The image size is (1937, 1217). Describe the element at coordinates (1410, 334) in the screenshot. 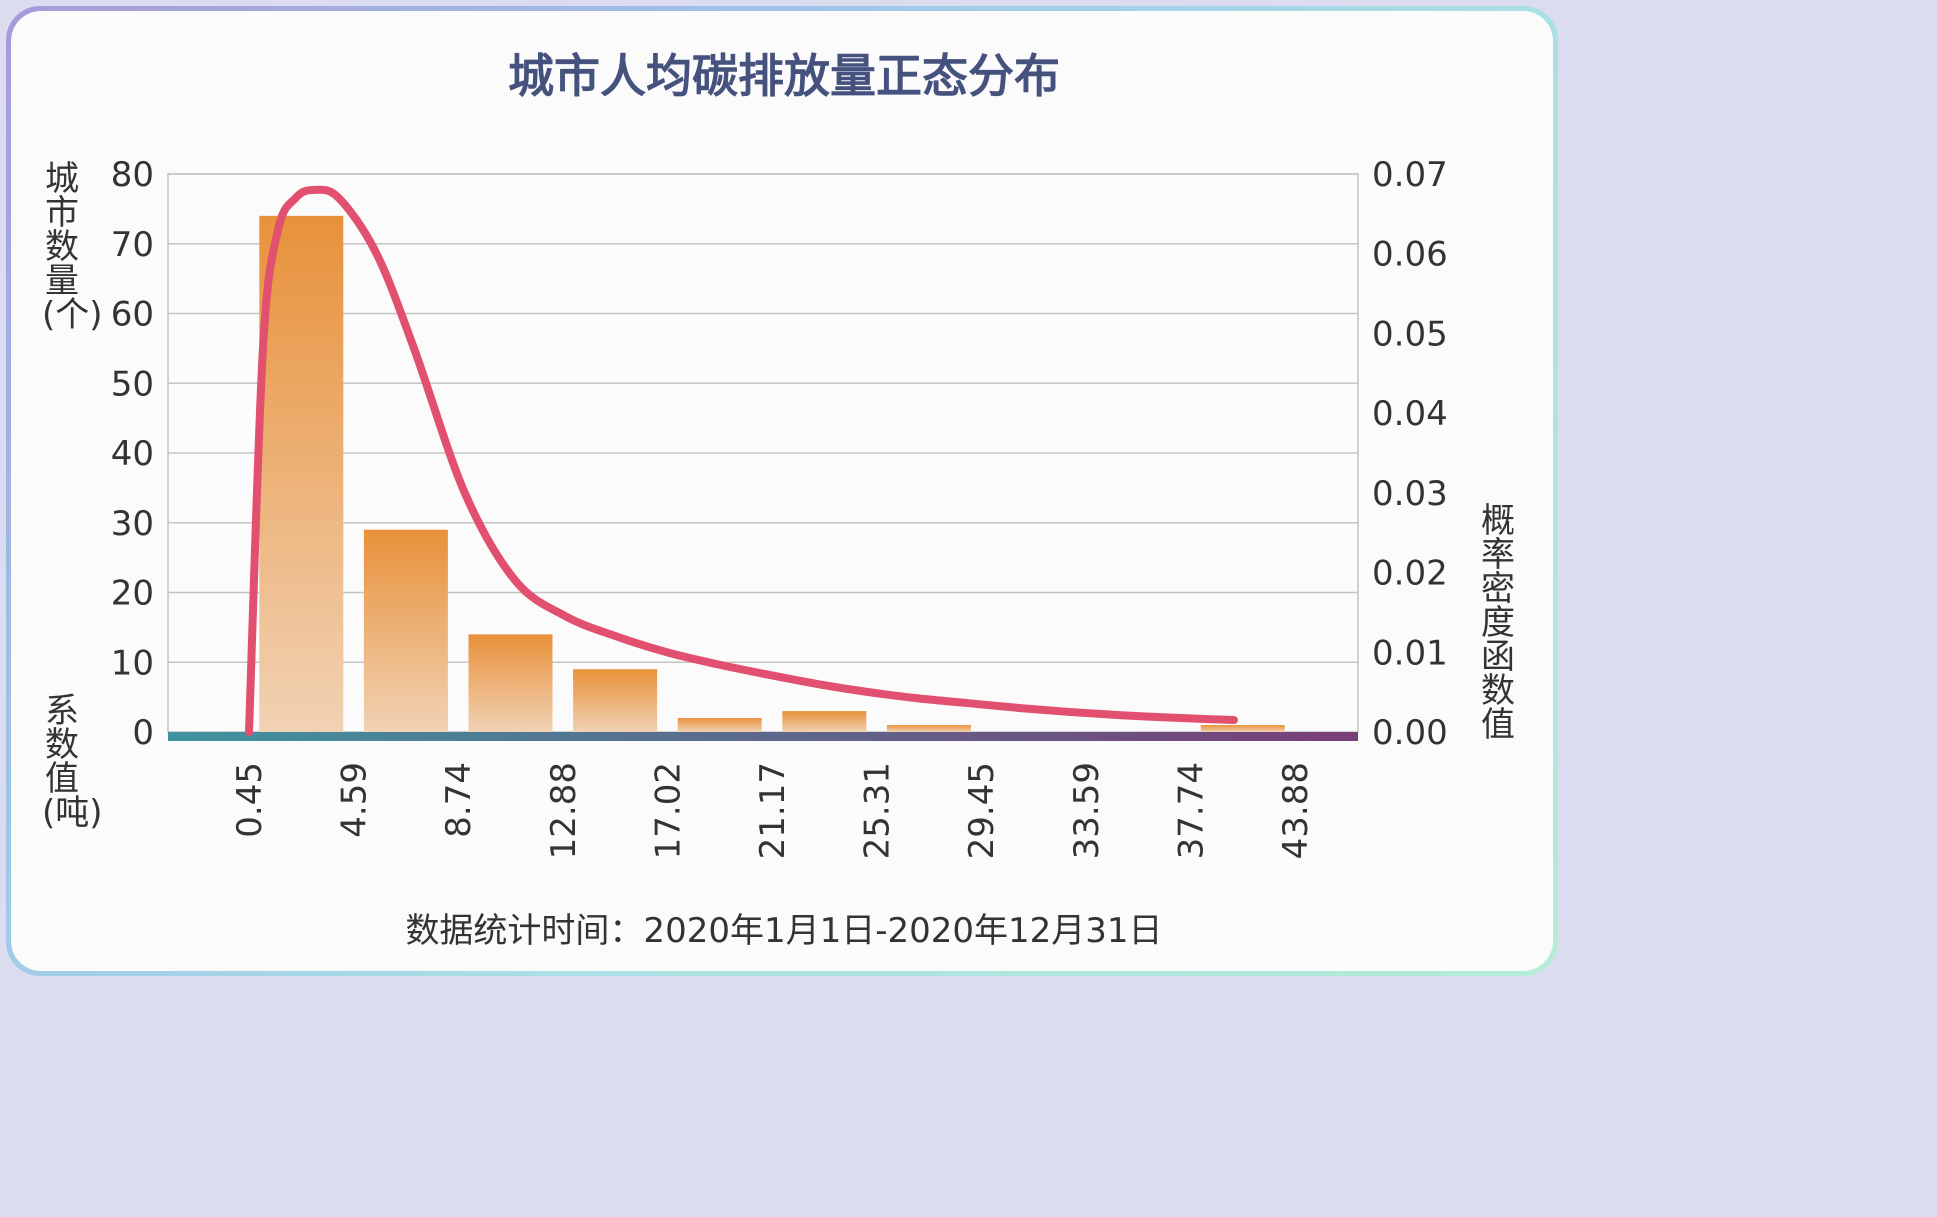

I see `y2-tick-label: 0.05` at that location.